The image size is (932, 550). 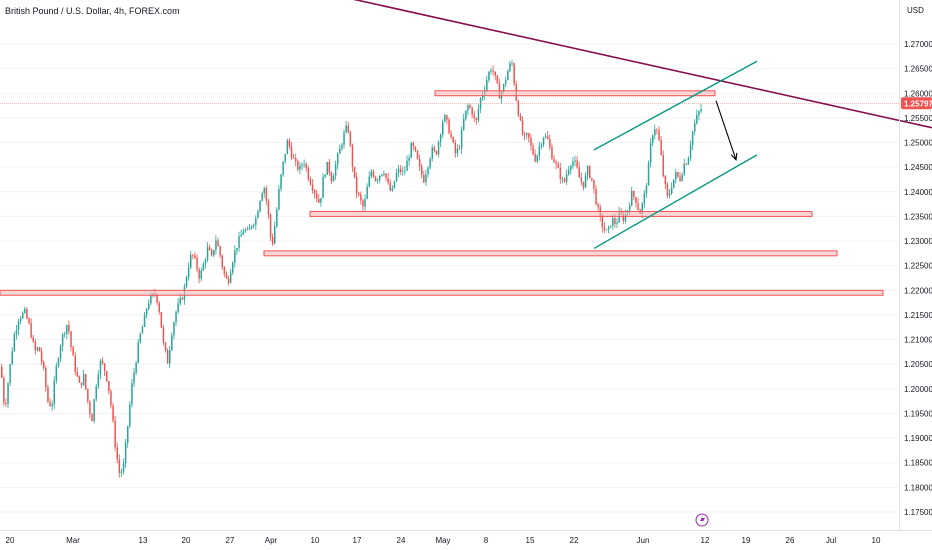 What do you see at coordinates (530, 540) in the screenshot?
I see `time-tick-label: 15` at bounding box center [530, 540].